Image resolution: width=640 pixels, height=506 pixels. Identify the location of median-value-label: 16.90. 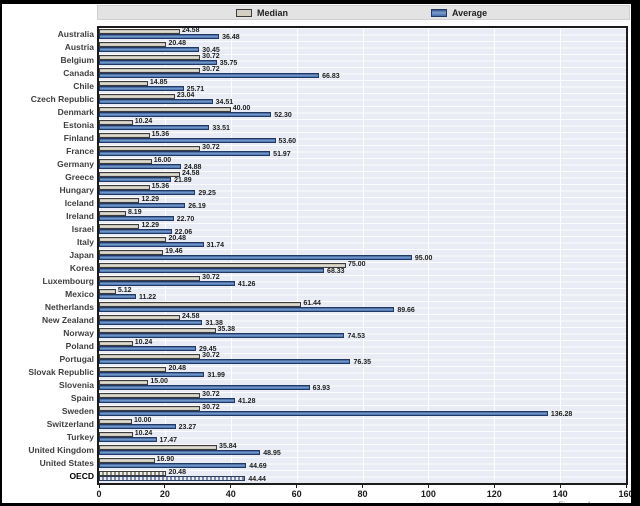
(165, 459).